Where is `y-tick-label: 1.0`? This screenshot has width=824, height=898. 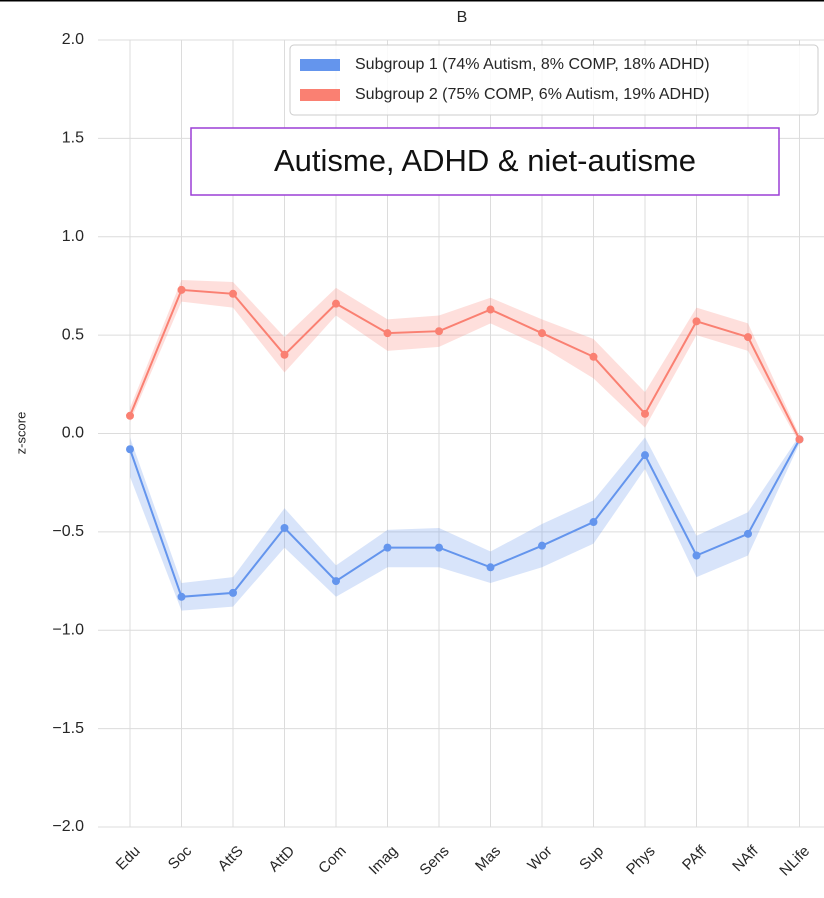
y-tick-label: 1.0 is located at coordinates (73, 236).